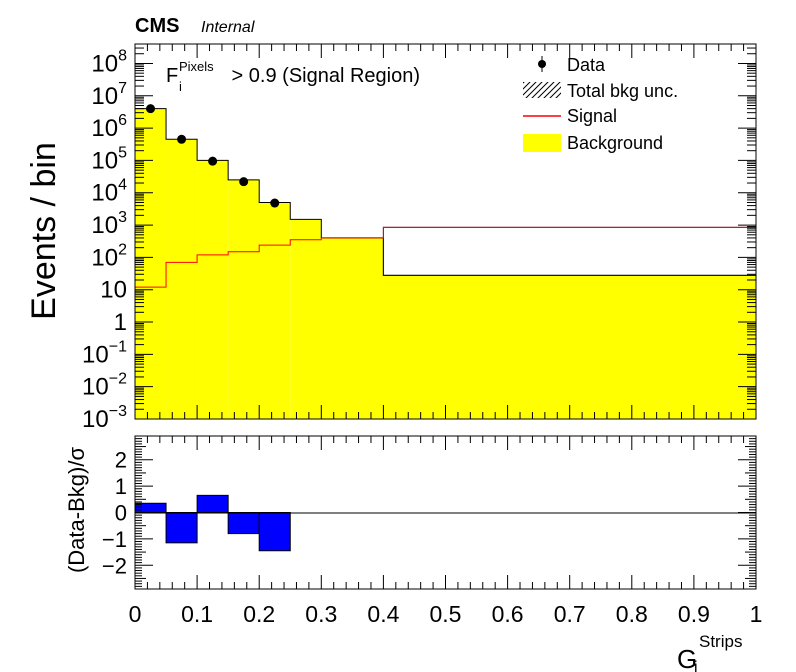 The image size is (796, 672). I want to click on signal-line, so click(445, 257).